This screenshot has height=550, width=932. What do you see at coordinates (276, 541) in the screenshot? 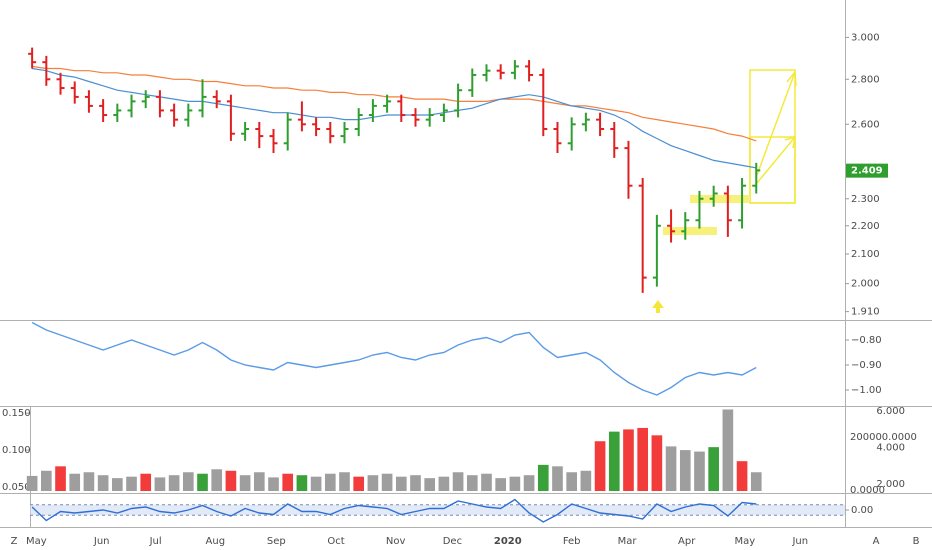
I see `x-tick-label: Sep` at bounding box center [276, 541].